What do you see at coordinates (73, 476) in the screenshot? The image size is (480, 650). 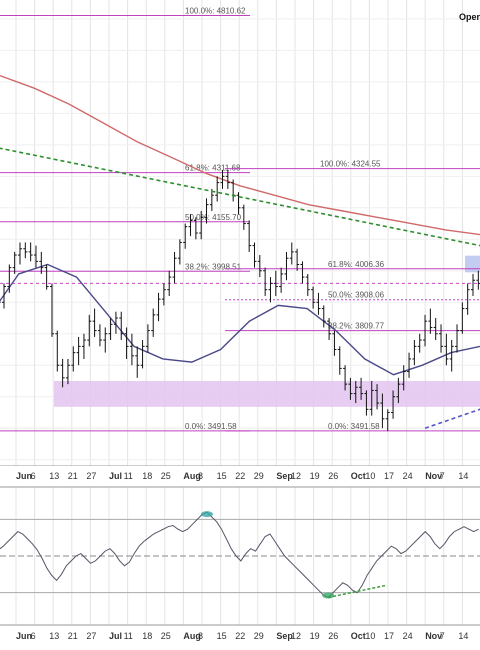 I see `x-tick-label: 21` at bounding box center [73, 476].